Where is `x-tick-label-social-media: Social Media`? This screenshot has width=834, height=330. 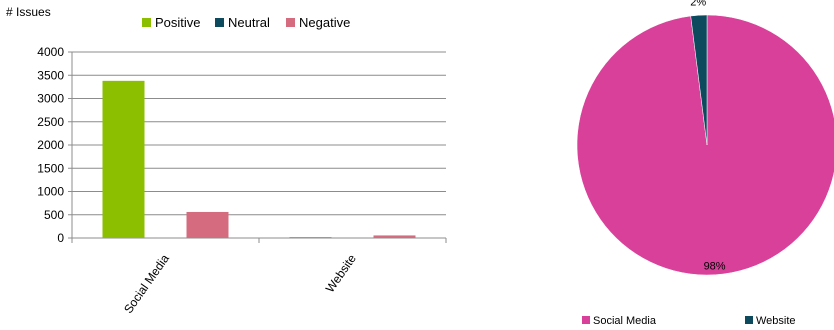
x-tick-label-social-media: Social Media is located at coordinates (146, 283).